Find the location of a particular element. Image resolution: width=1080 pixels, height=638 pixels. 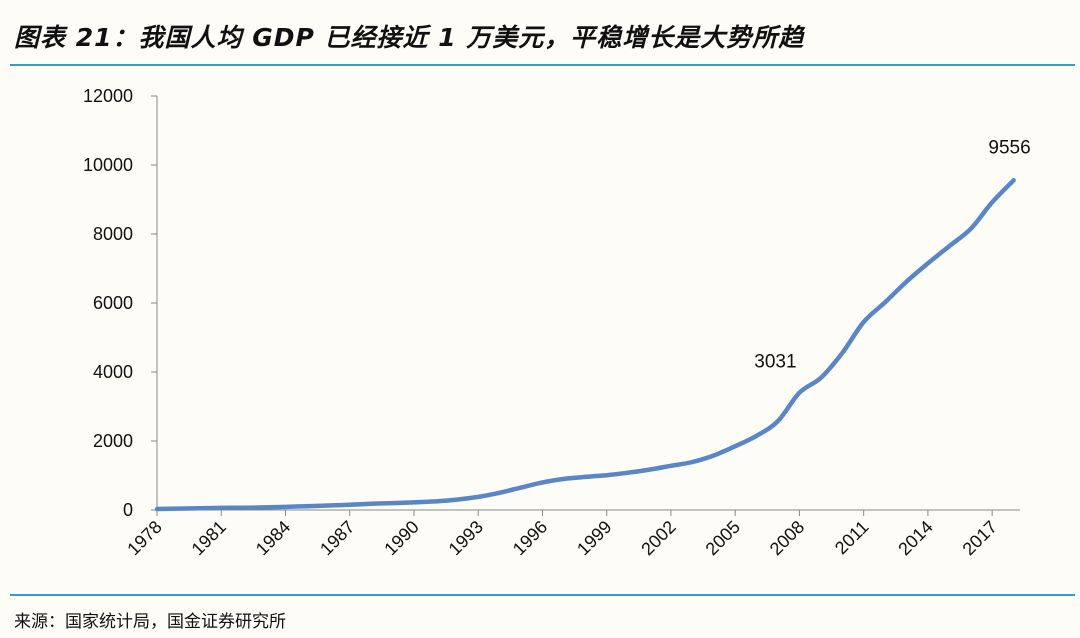

footer-divider is located at coordinates (542, 595).